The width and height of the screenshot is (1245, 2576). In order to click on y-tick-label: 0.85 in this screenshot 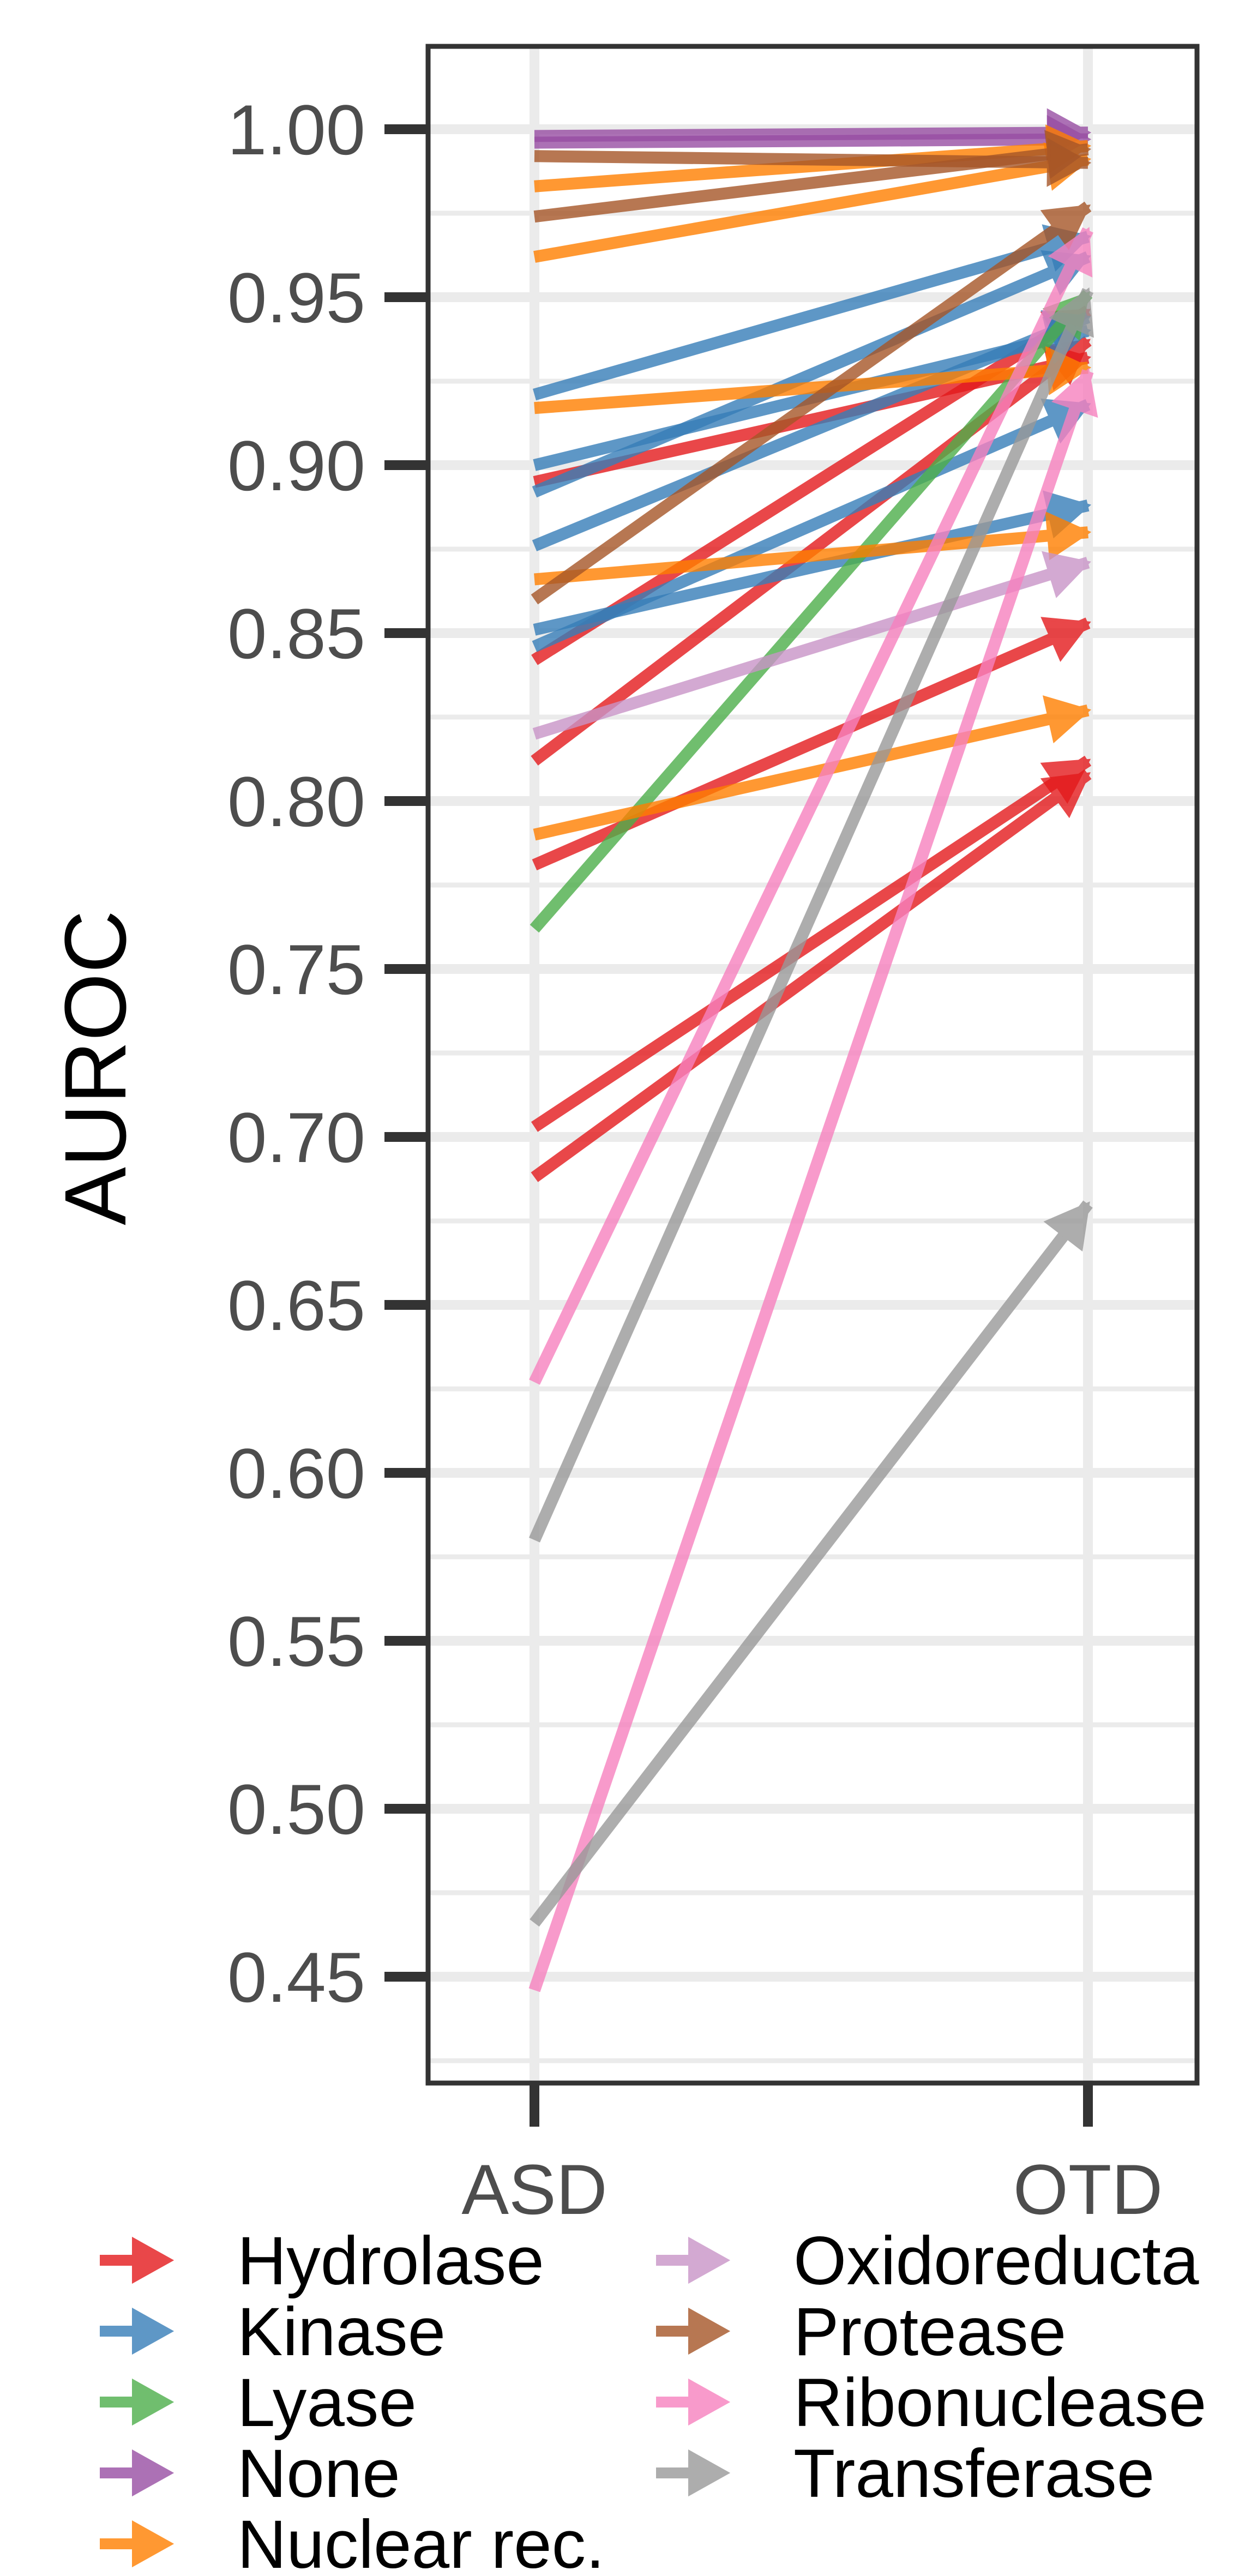, I will do `click(296, 633)`.